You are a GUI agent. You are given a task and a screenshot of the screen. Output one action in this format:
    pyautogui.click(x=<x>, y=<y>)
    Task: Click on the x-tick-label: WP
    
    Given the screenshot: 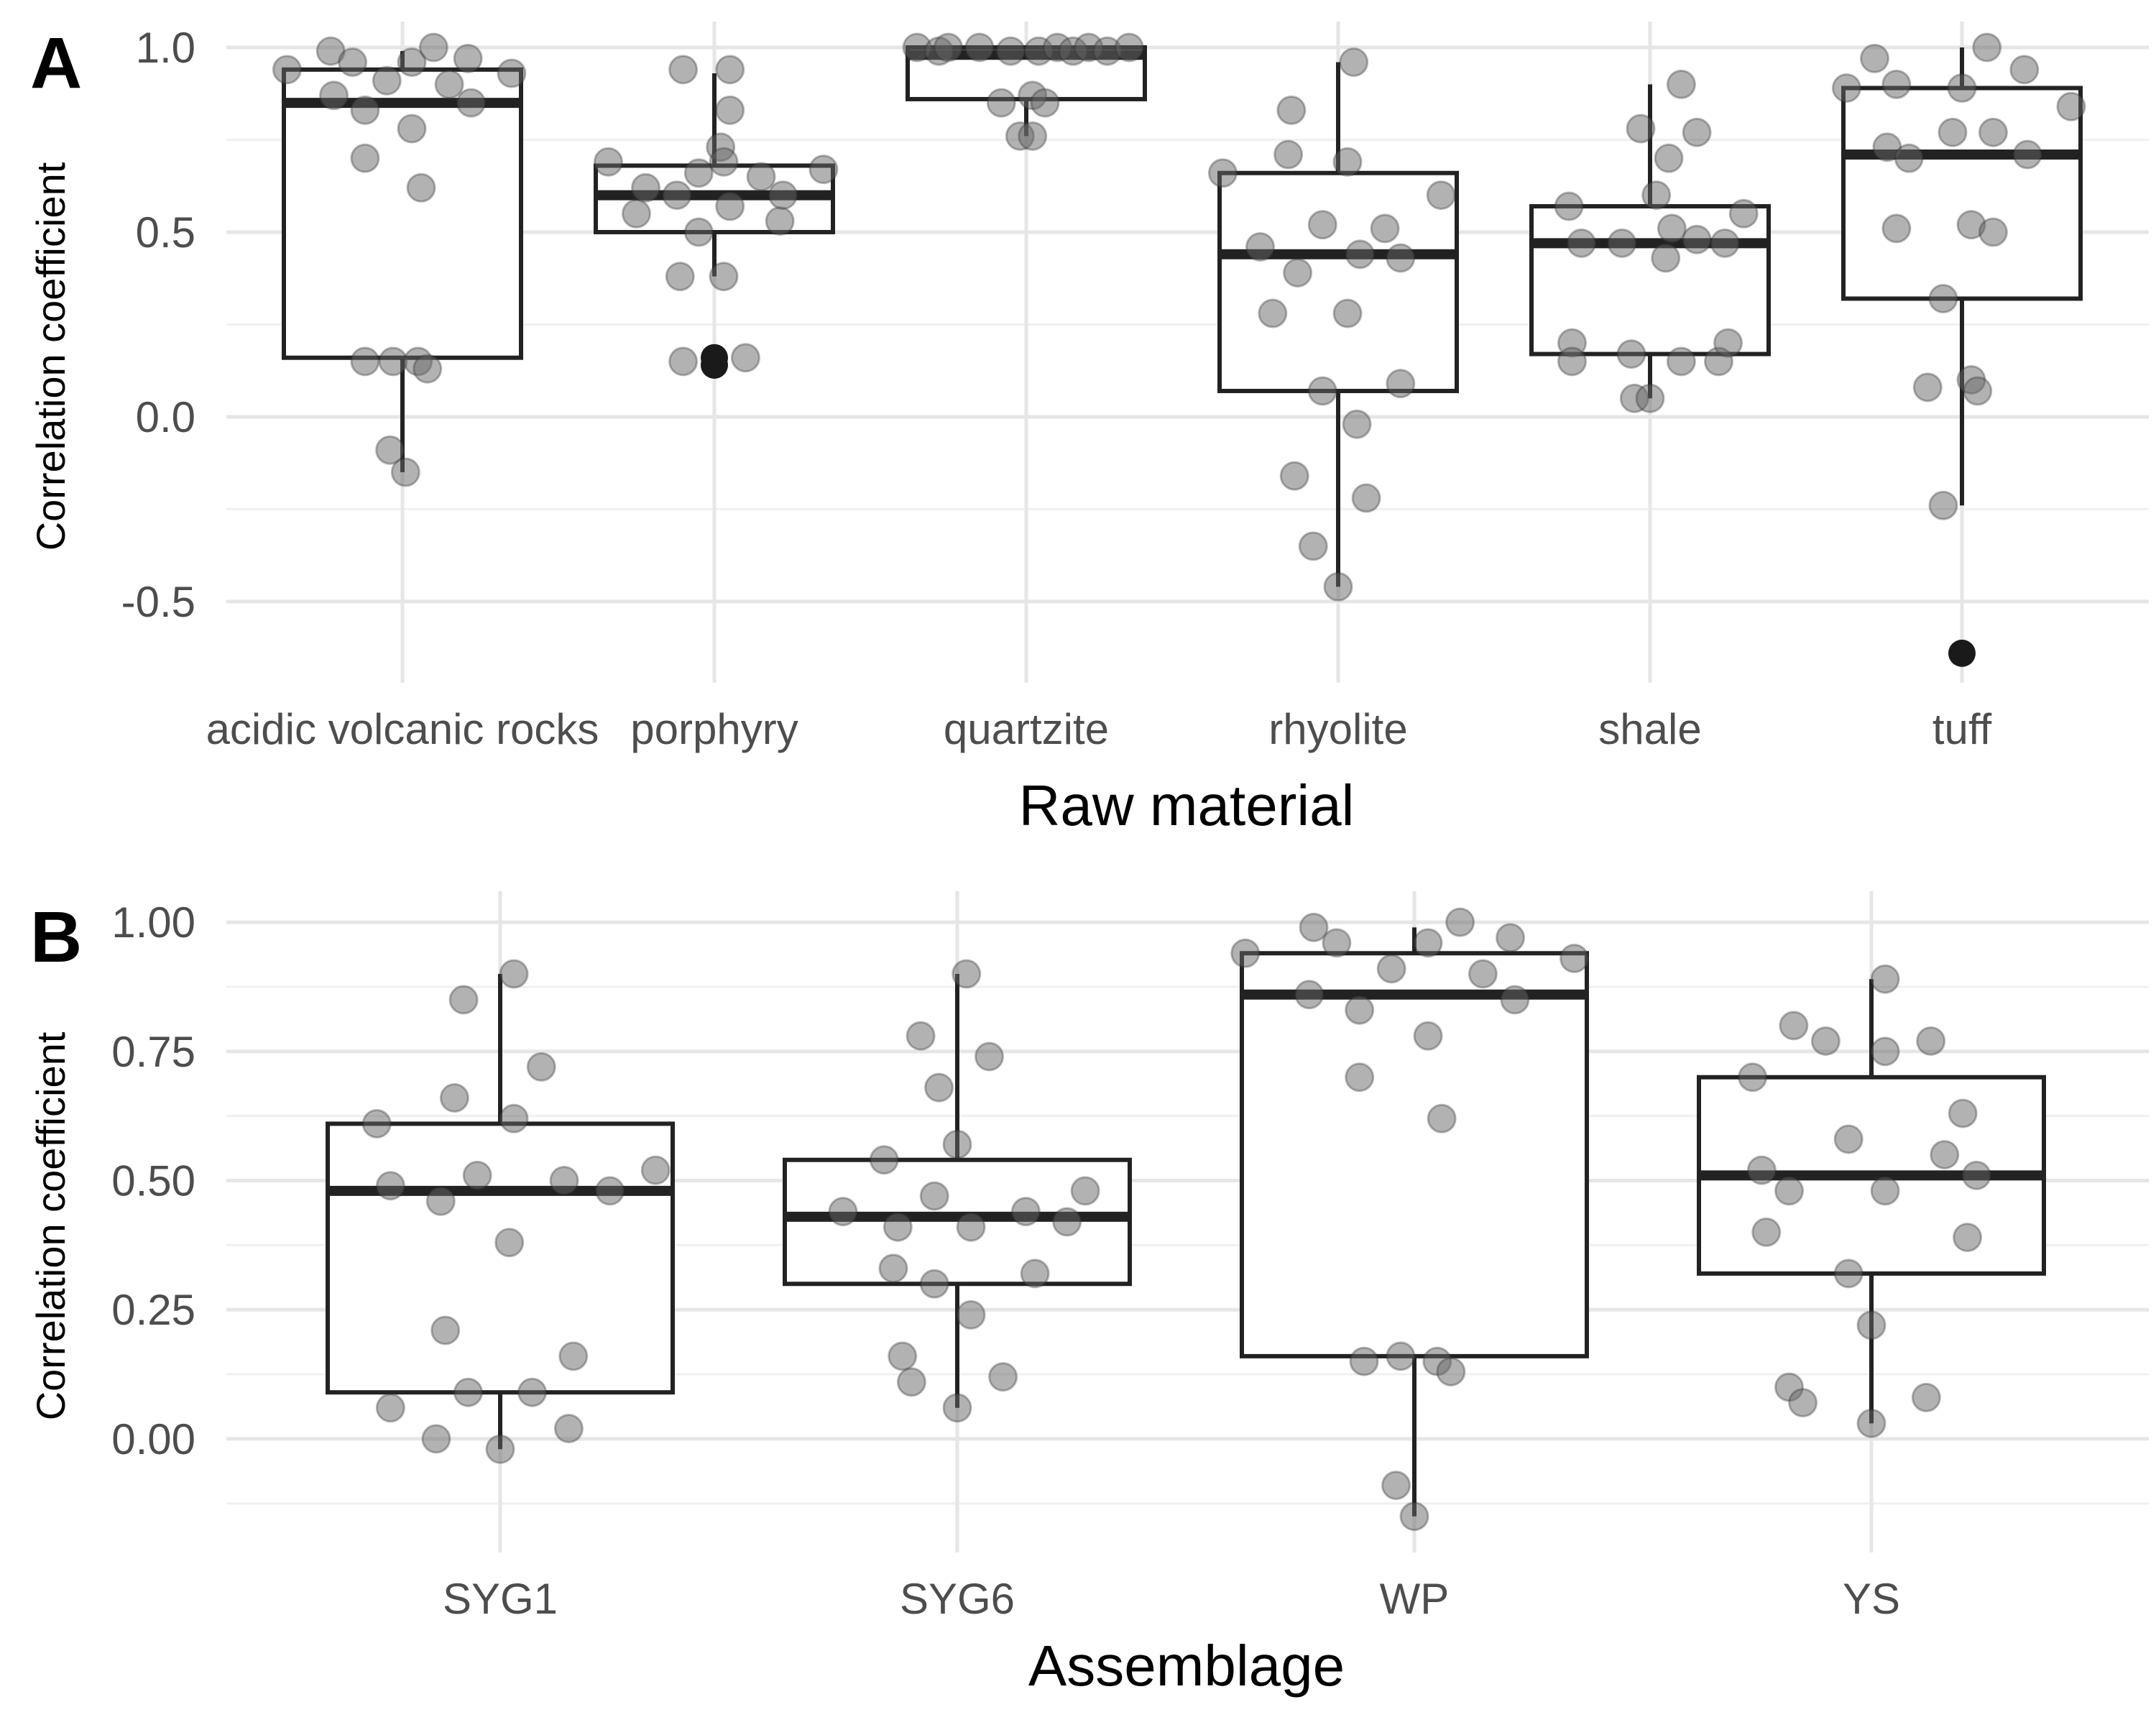 What is the action you would take?
    pyautogui.click(x=1415, y=1599)
    